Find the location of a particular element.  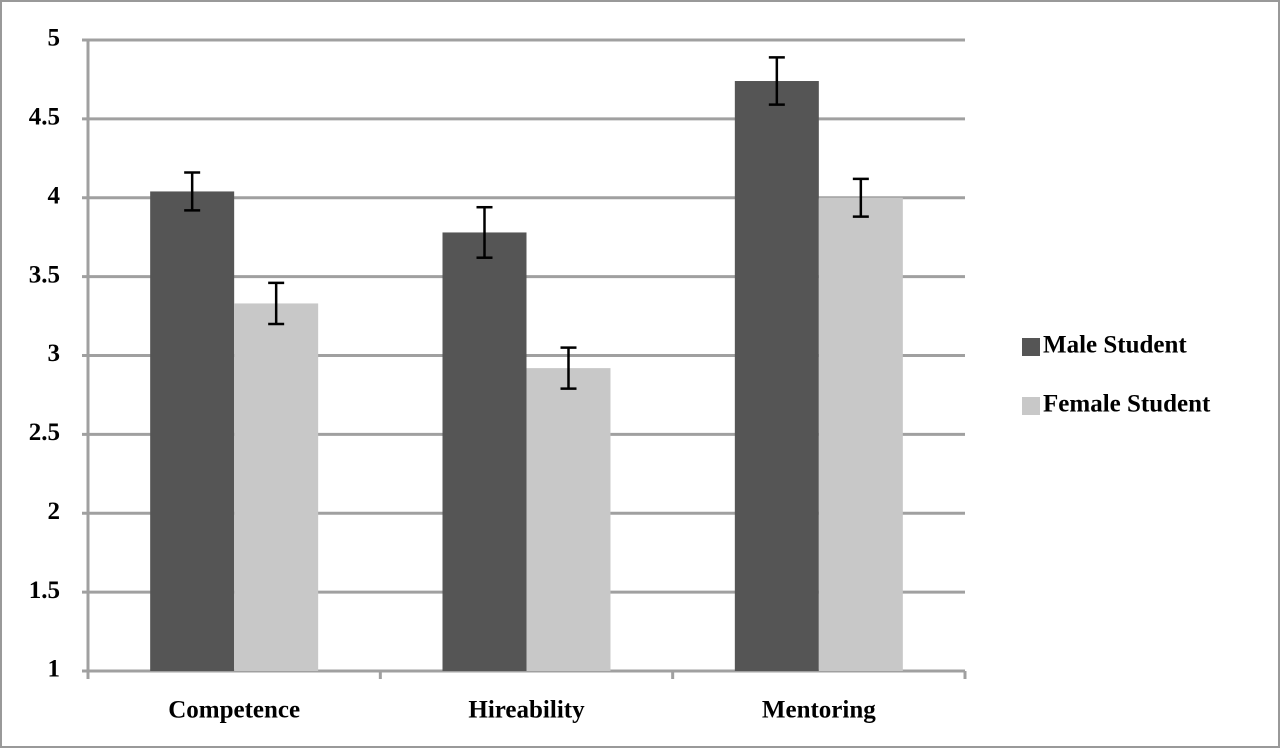

y-tick-label: 2 is located at coordinates (54, 511).